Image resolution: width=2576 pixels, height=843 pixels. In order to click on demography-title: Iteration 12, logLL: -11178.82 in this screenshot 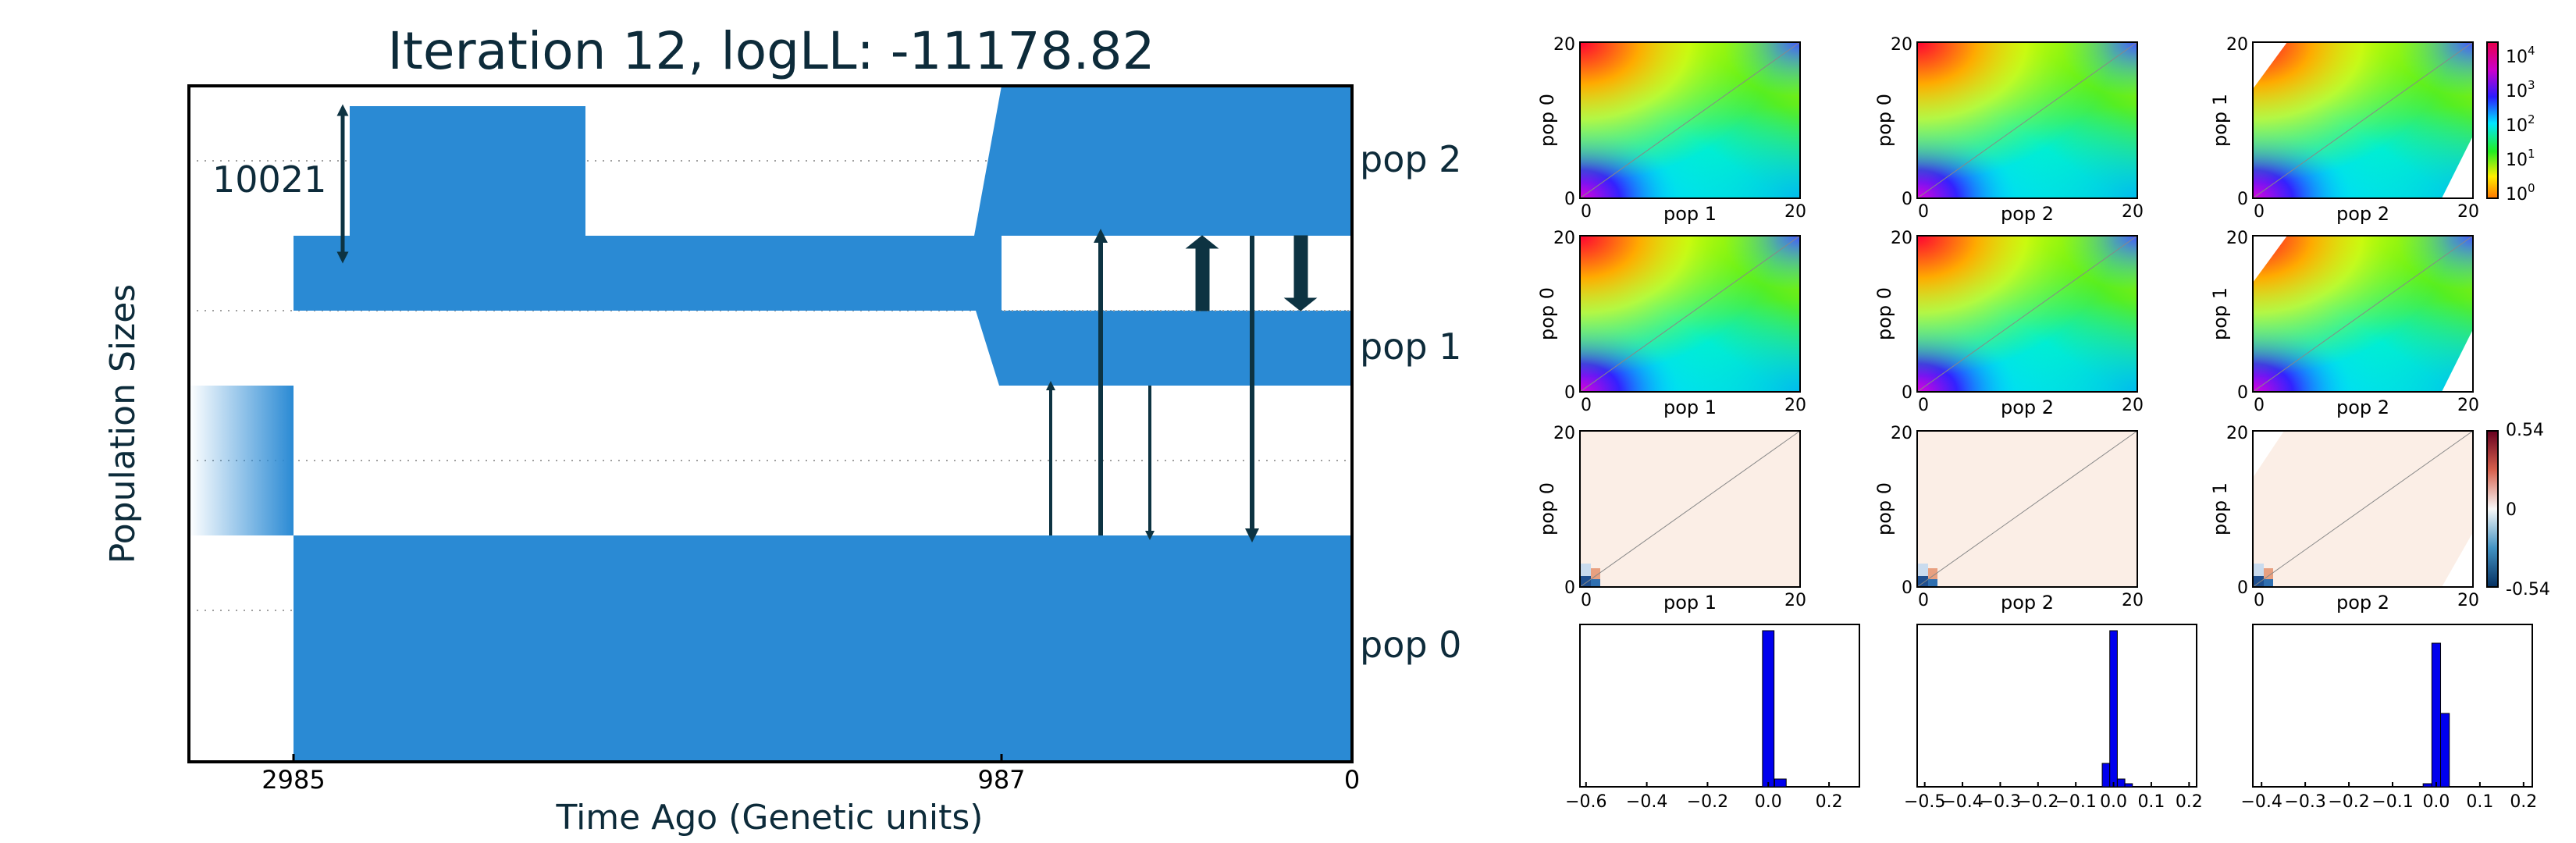, I will do `click(771, 51)`.